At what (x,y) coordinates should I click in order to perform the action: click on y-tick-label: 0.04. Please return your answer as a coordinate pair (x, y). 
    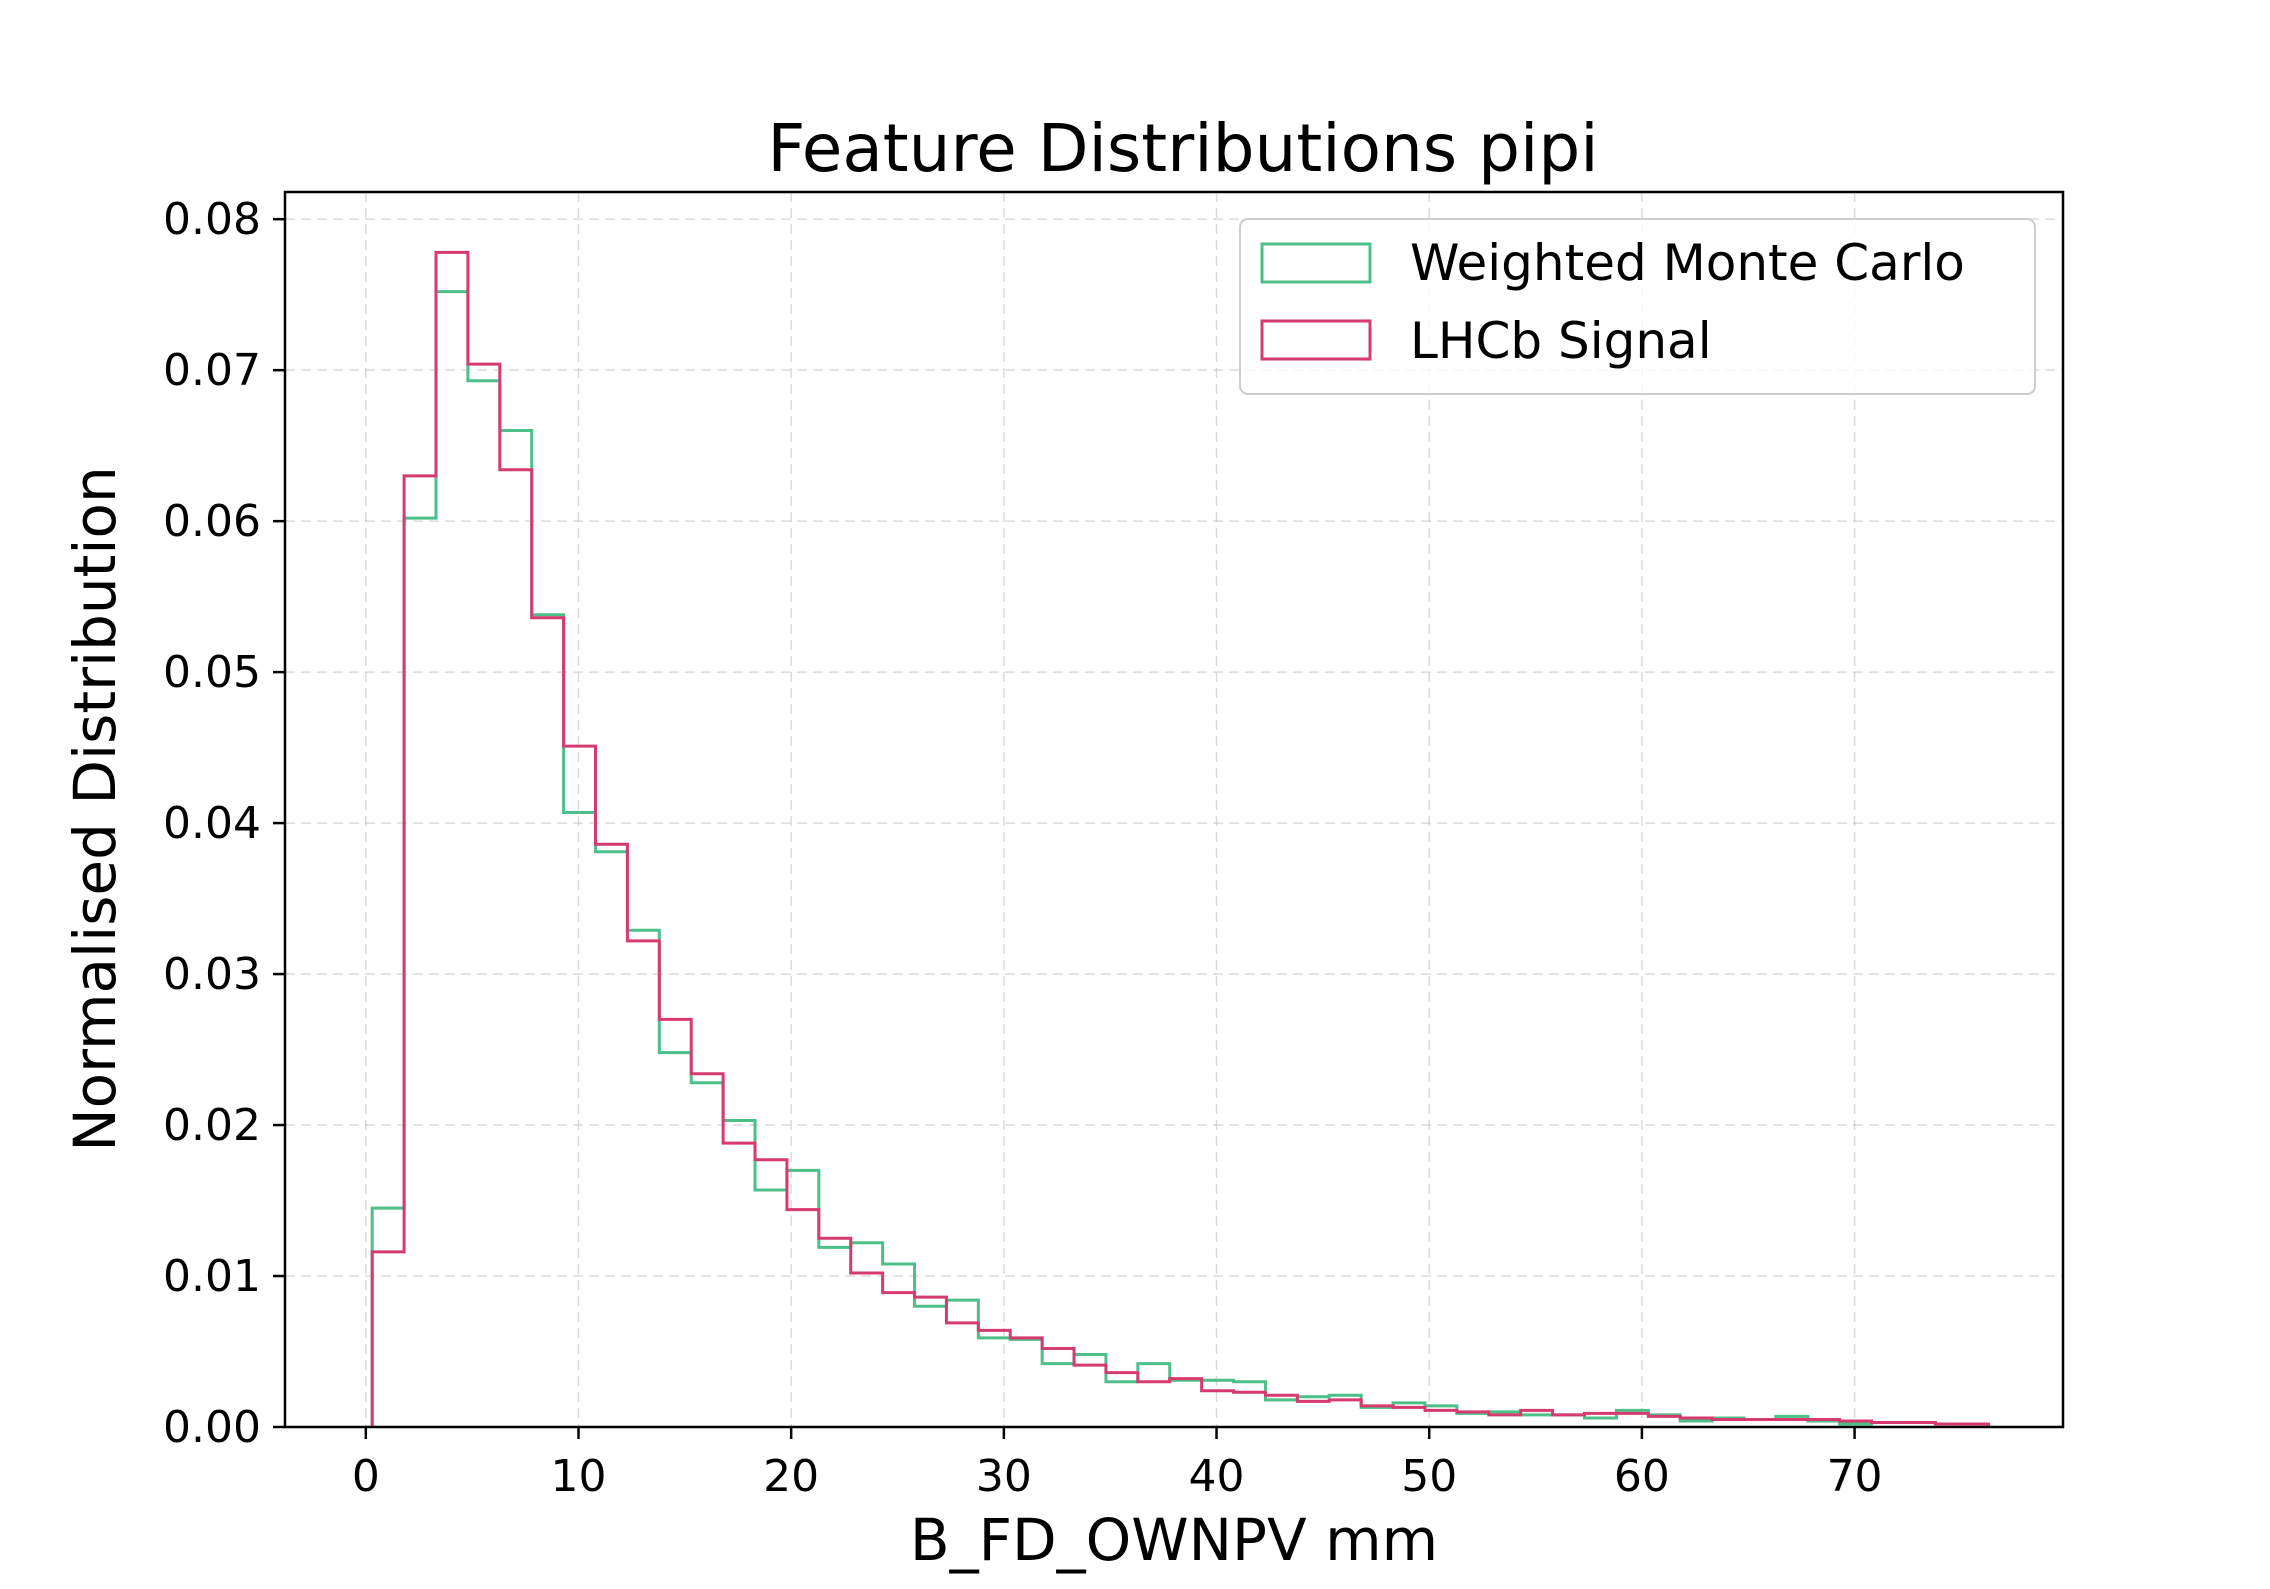
    Looking at the image, I should click on (212, 823).